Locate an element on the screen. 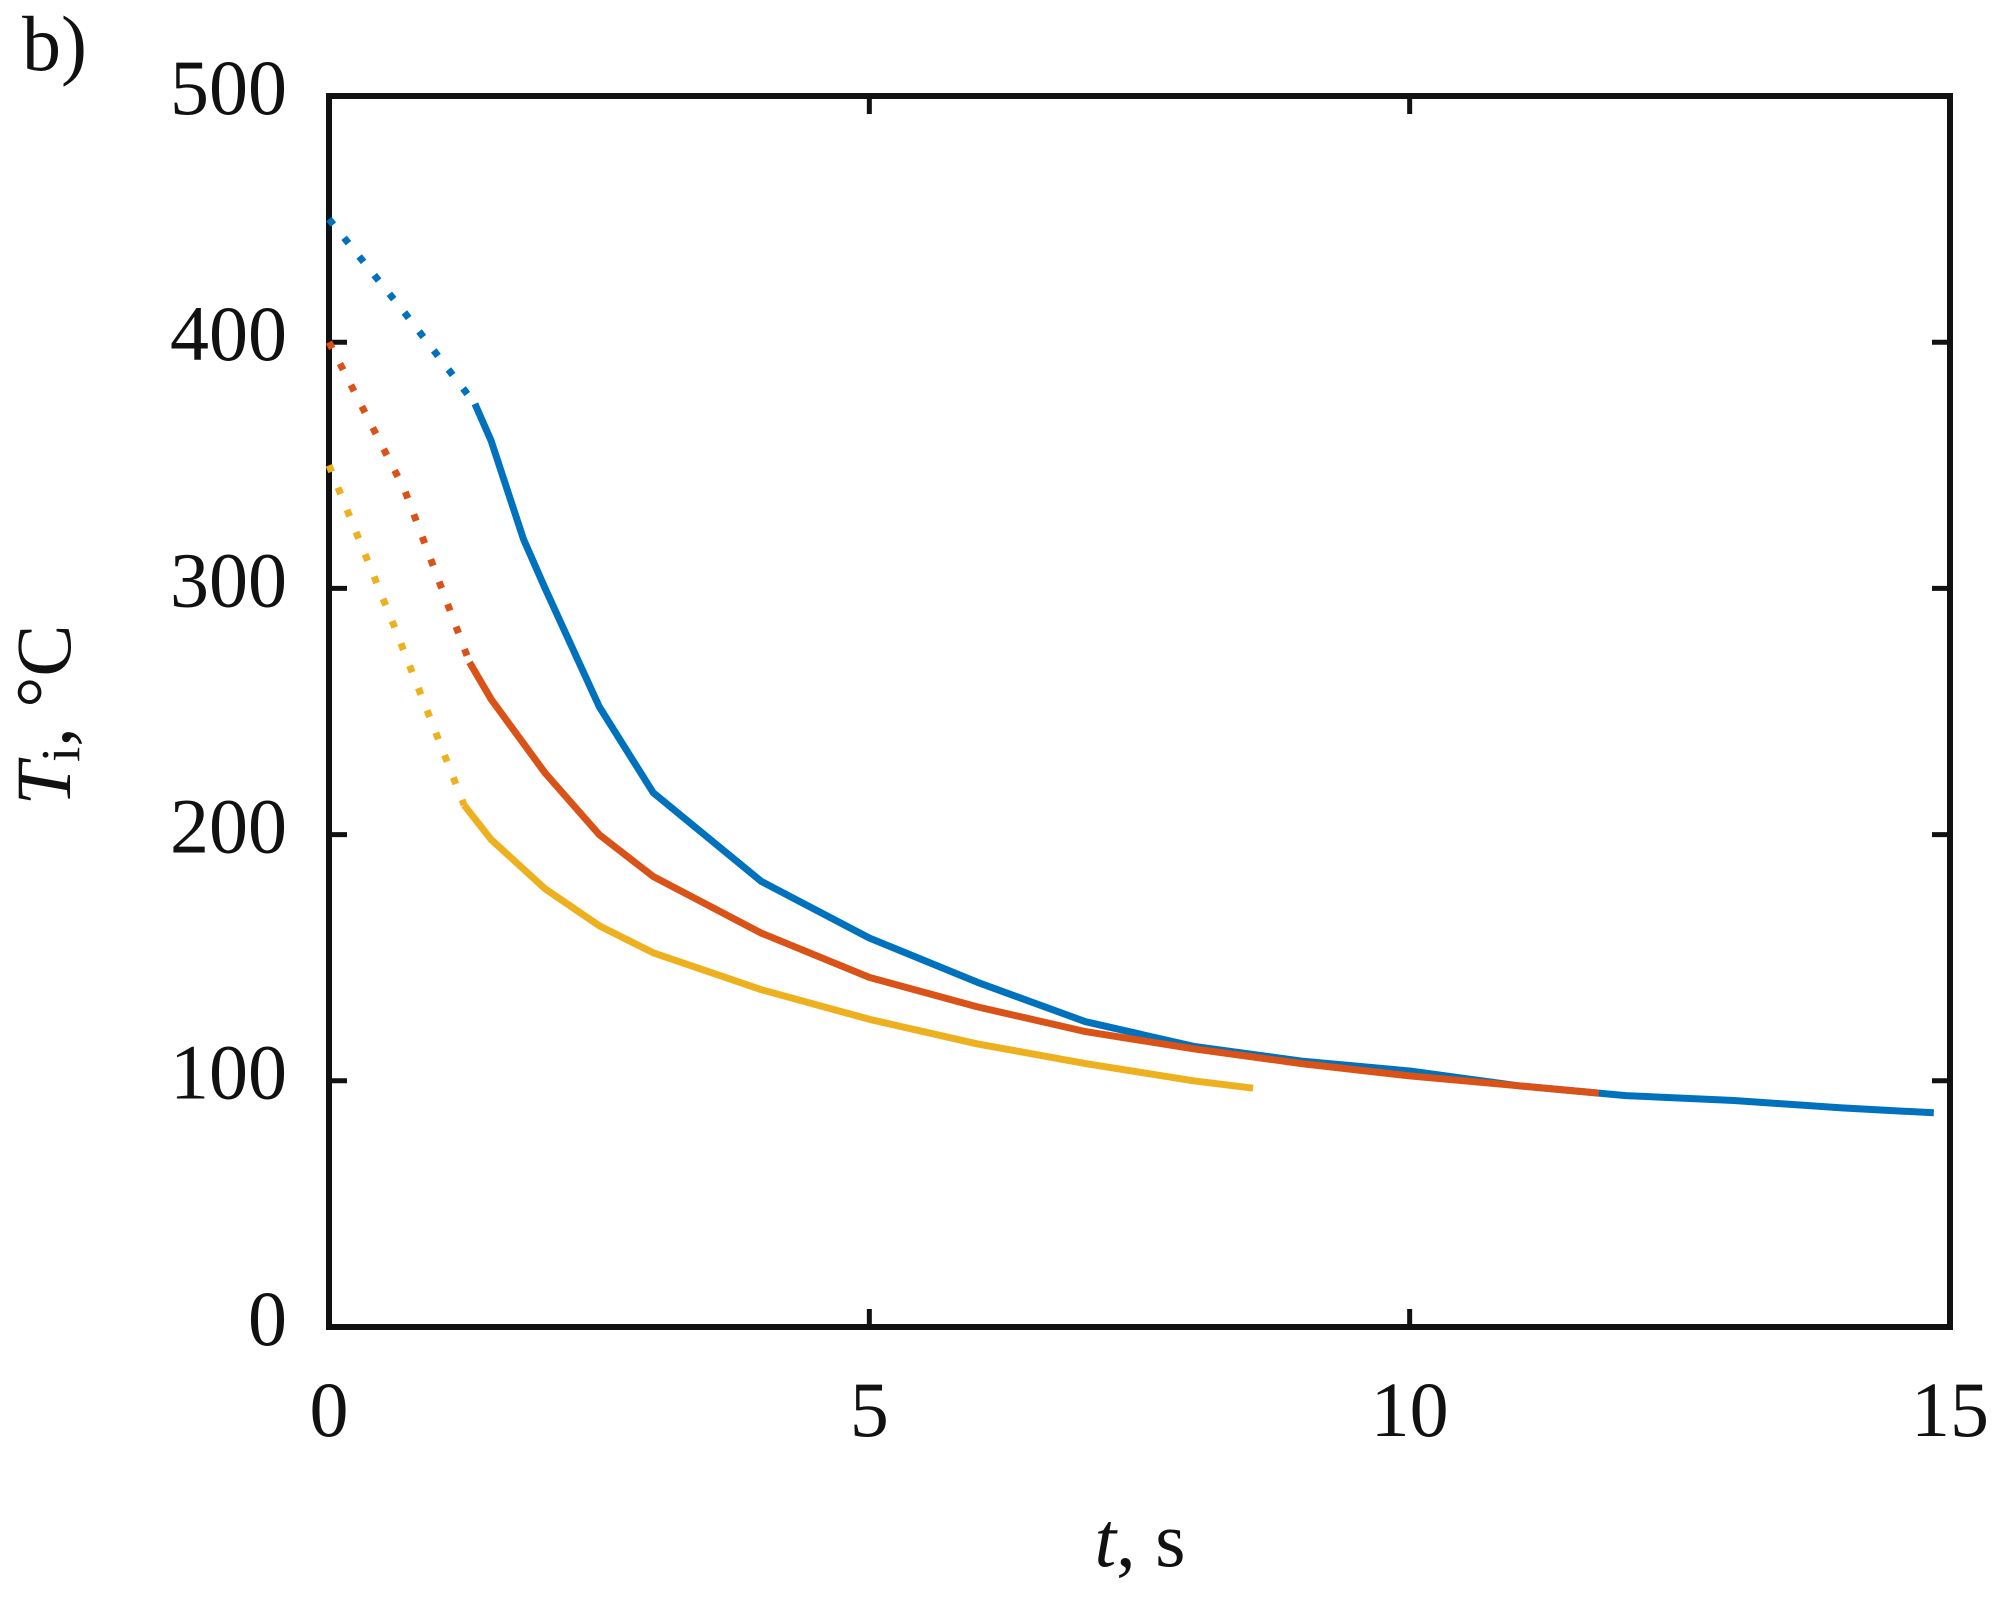 The height and width of the screenshot is (1599, 2000). x-label-unit: , s is located at coordinates (1150, 1539).